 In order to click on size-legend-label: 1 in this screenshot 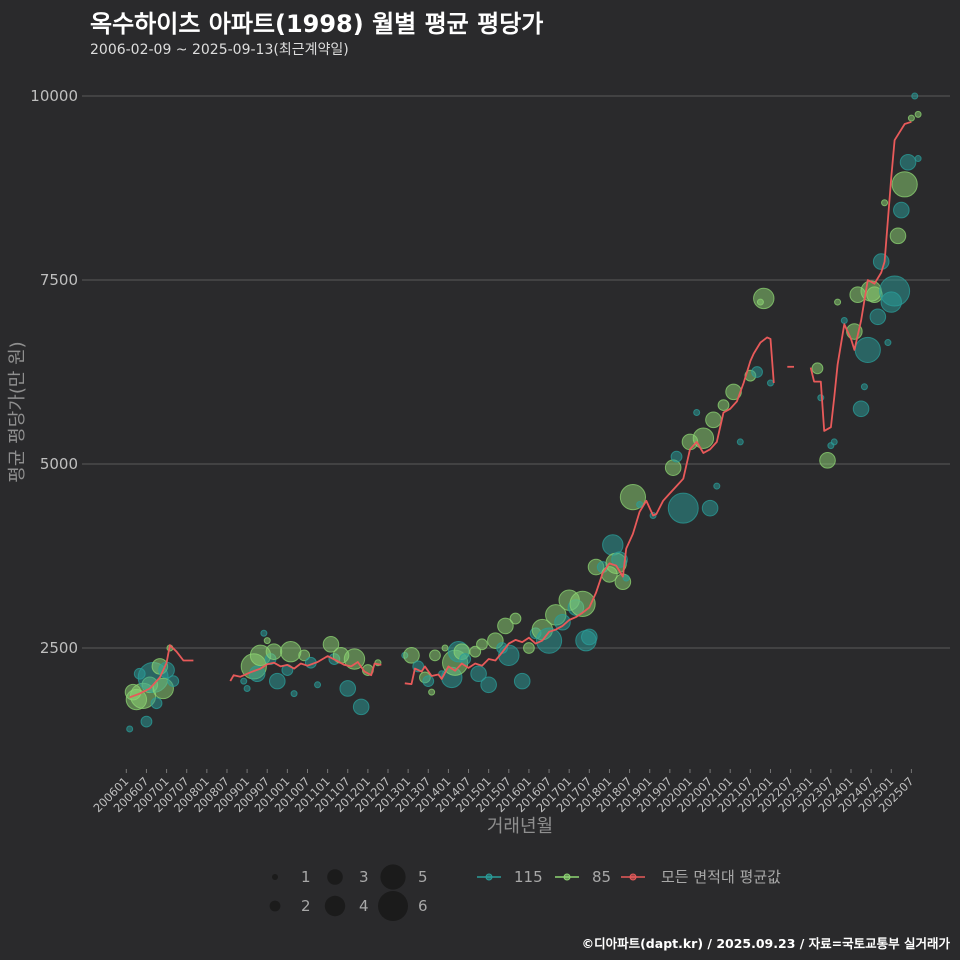, I will do `click(306, 877)`.